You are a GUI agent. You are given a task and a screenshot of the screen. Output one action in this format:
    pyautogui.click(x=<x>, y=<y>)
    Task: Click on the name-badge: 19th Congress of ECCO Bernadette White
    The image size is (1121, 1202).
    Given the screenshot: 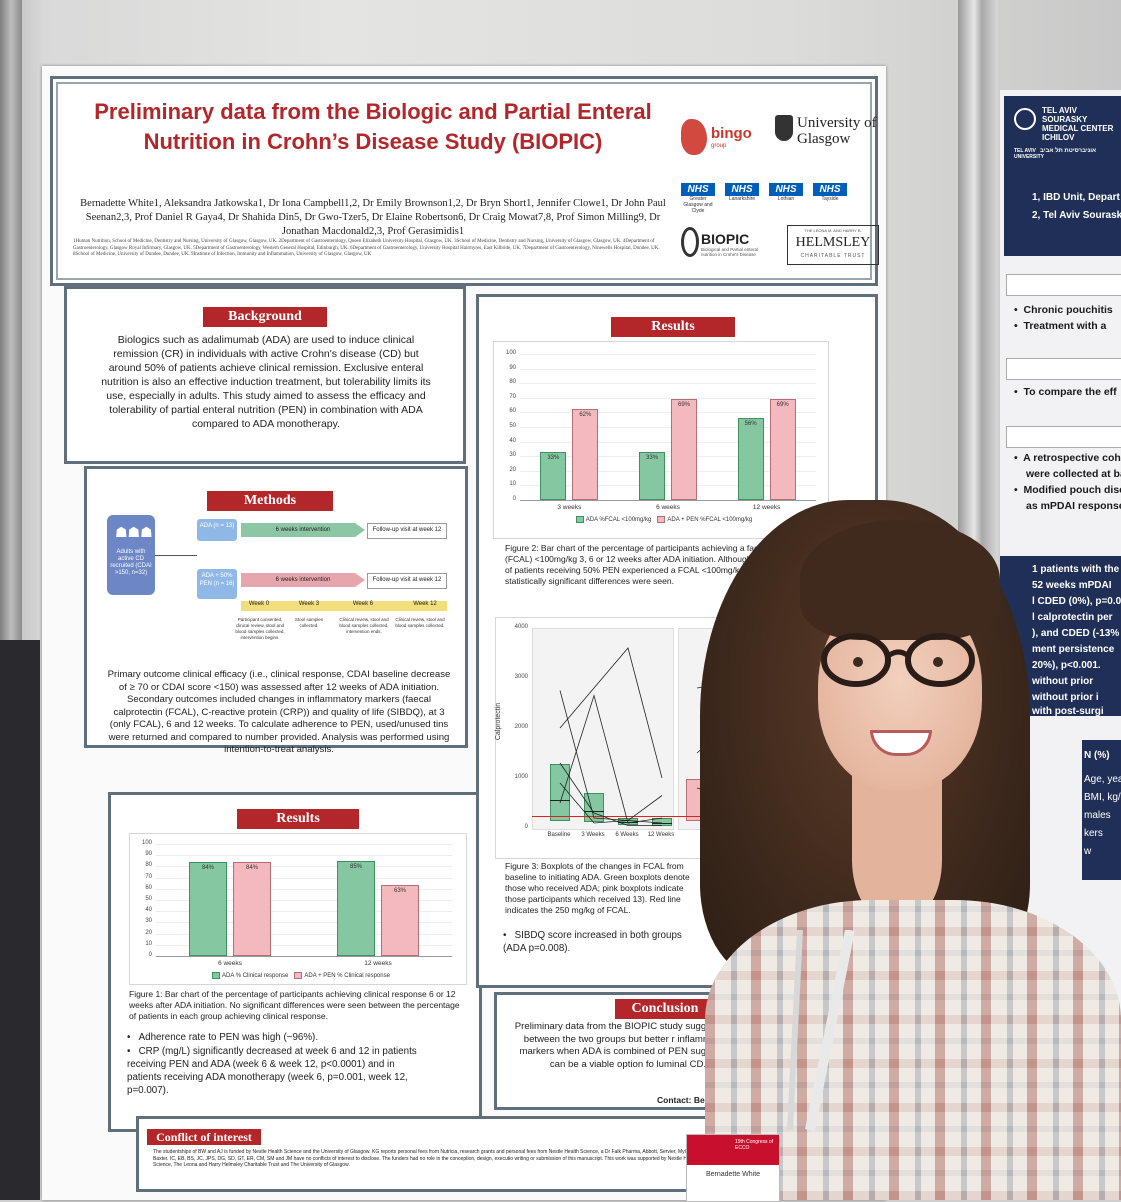 What is the action you would take?
    pyautogui.click(x=733, y=1168)
    